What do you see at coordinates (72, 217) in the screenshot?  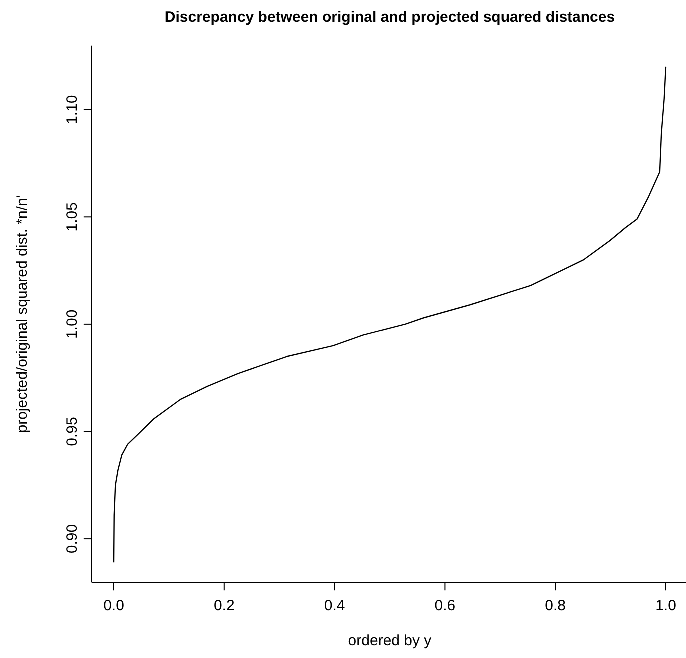 I see `y-tick-label: 1.05` at bounding box center [72, 217].